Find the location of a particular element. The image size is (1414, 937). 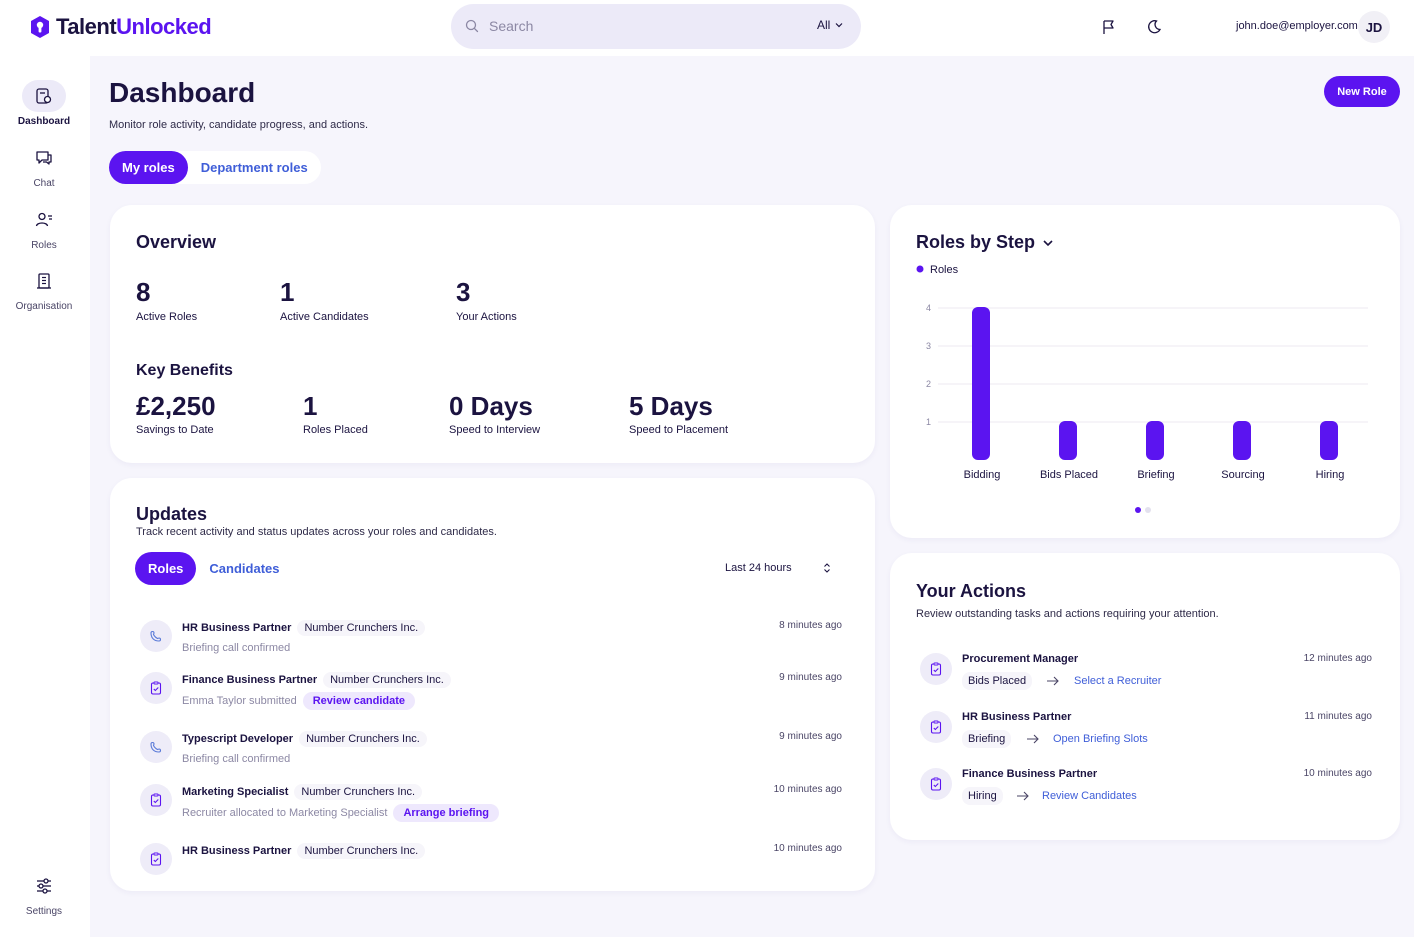

sidebar-item-settings: Settings is located at coordinates (44, 893).